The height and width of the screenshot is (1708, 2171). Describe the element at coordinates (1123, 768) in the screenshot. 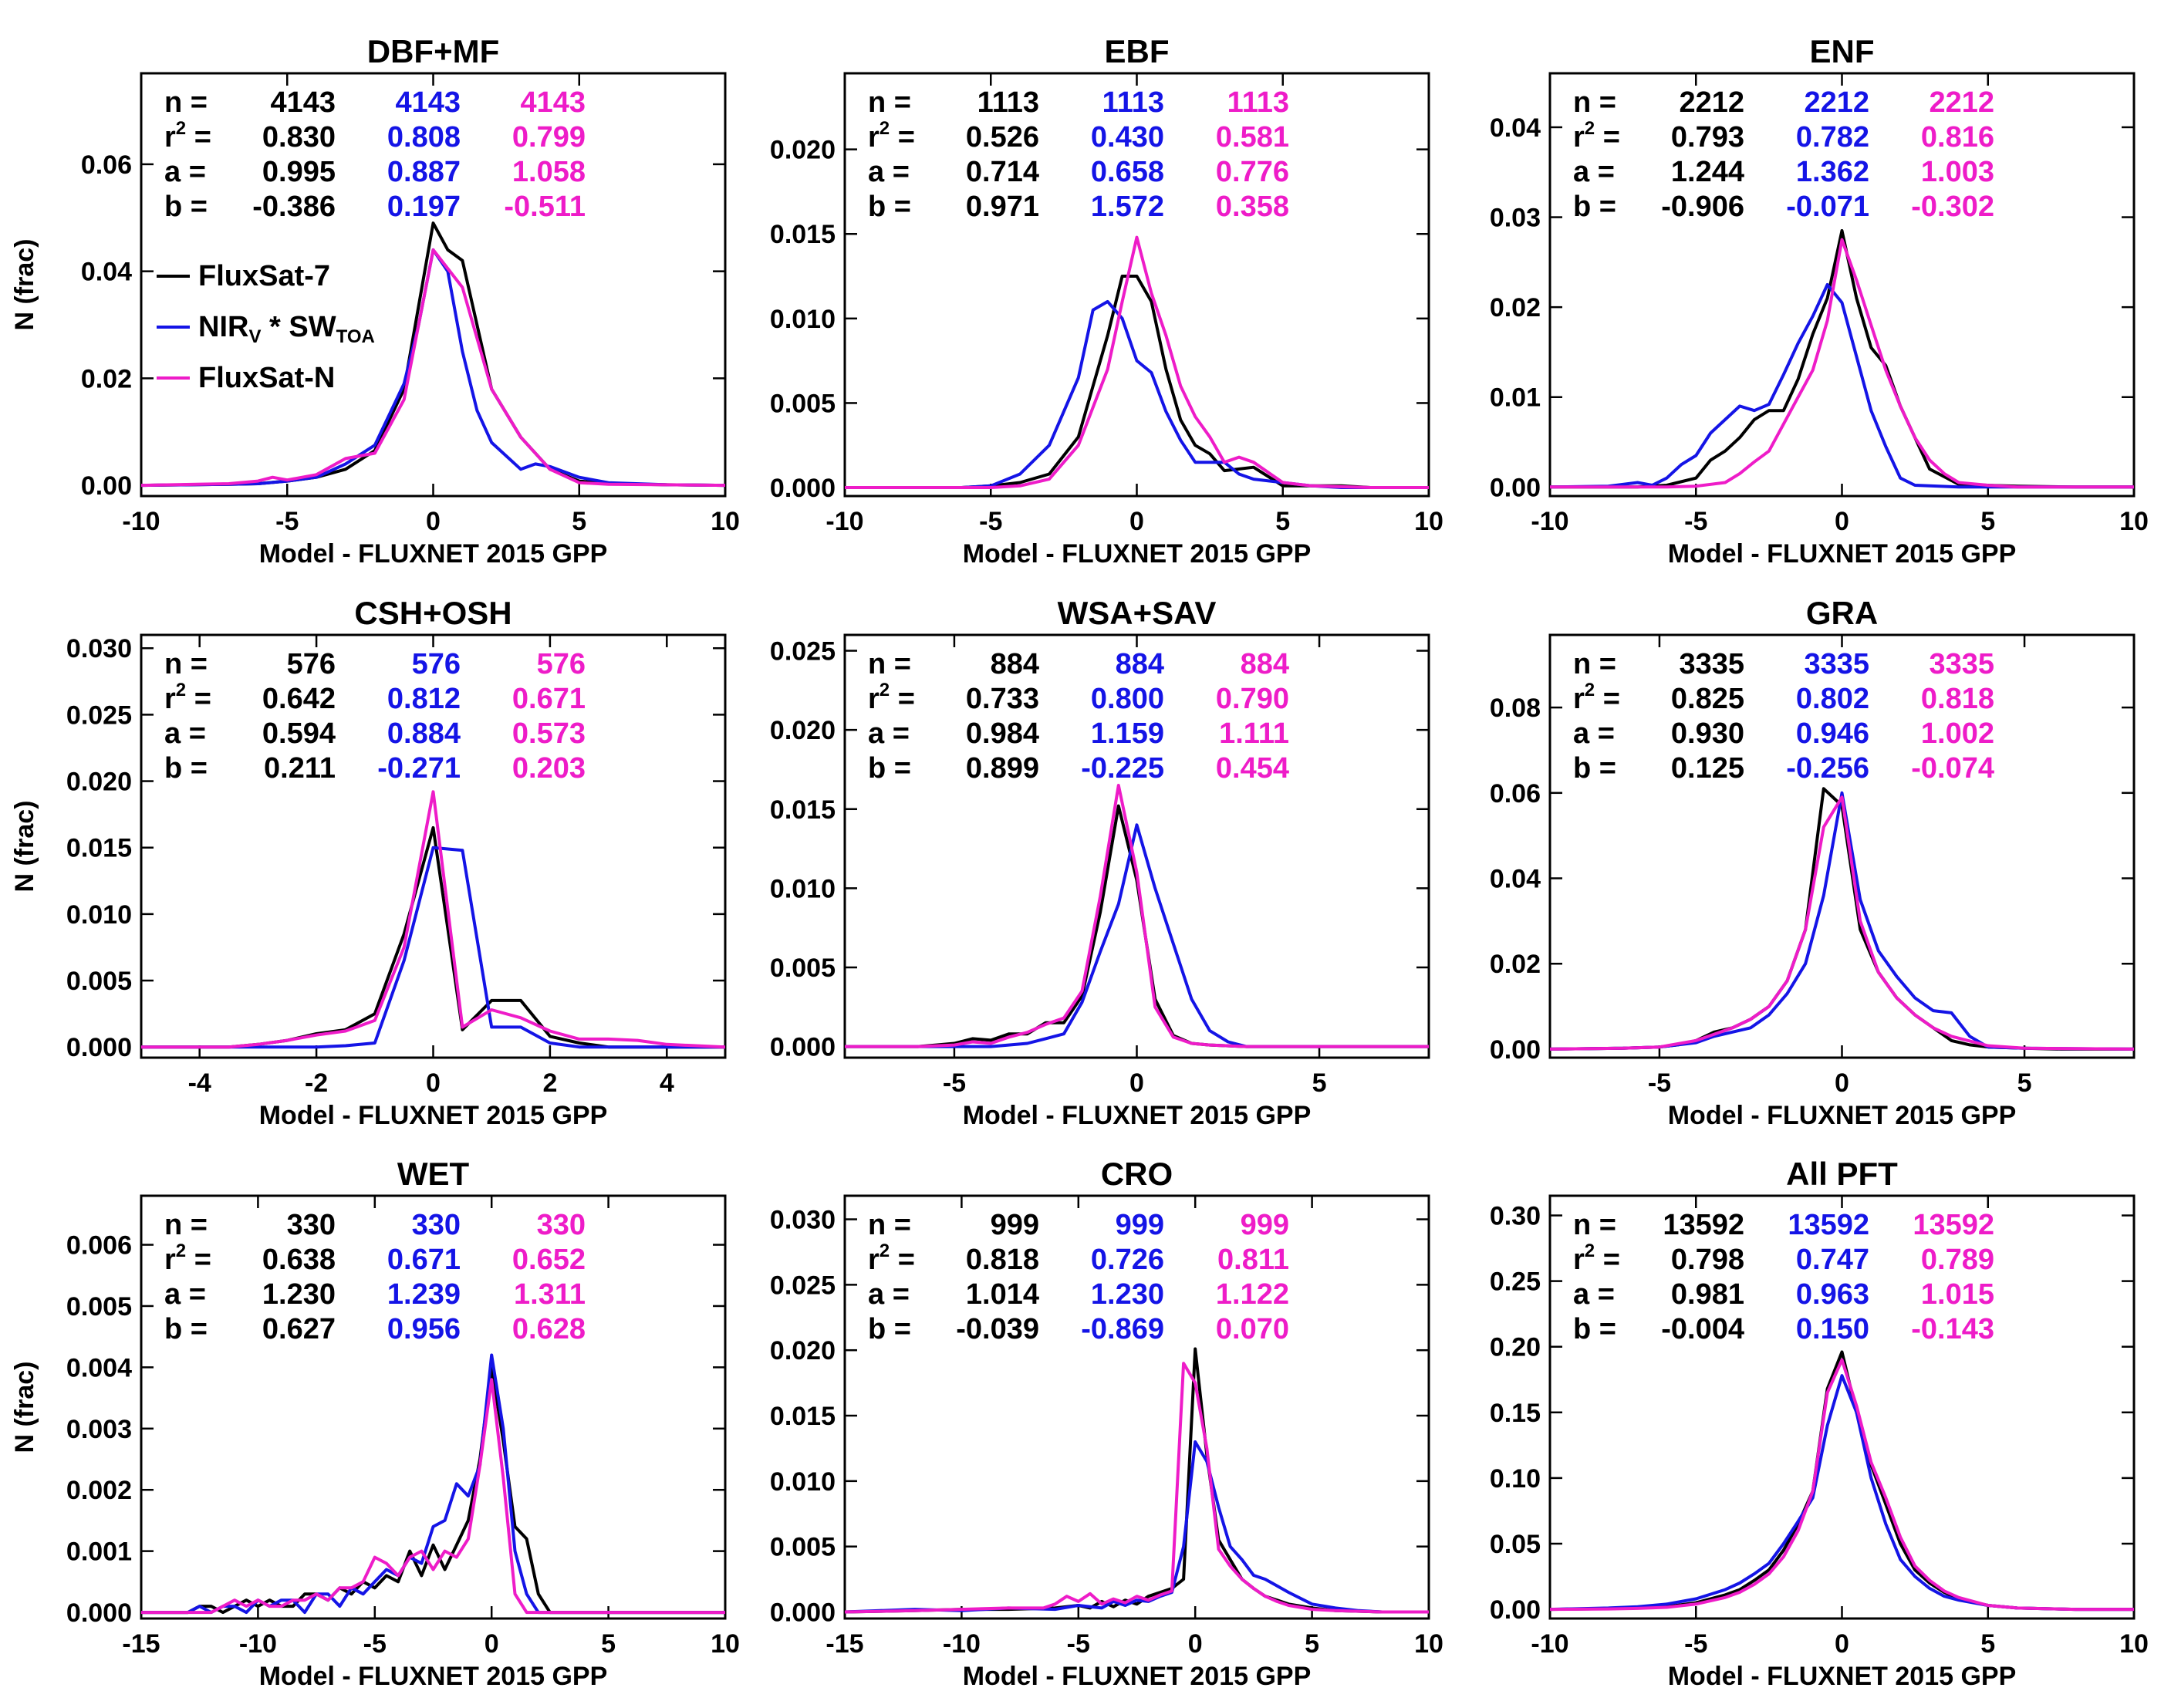

I see `stat-value-b: -0.225` at that location.